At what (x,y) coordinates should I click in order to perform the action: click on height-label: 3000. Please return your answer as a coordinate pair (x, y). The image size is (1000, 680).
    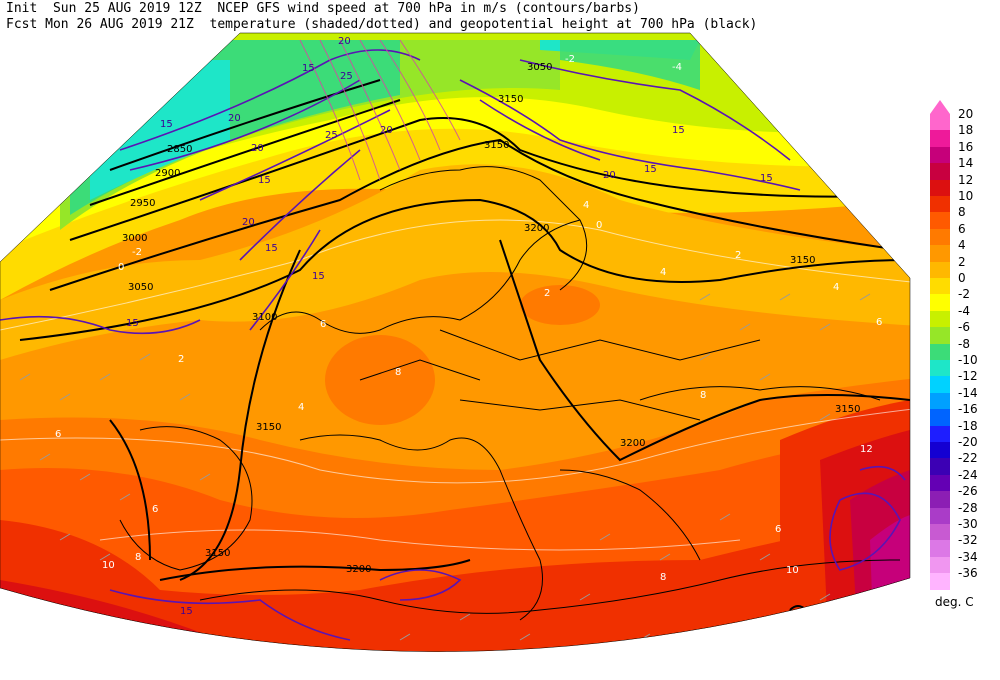
    Looking at the image, I should click on (134, 238).